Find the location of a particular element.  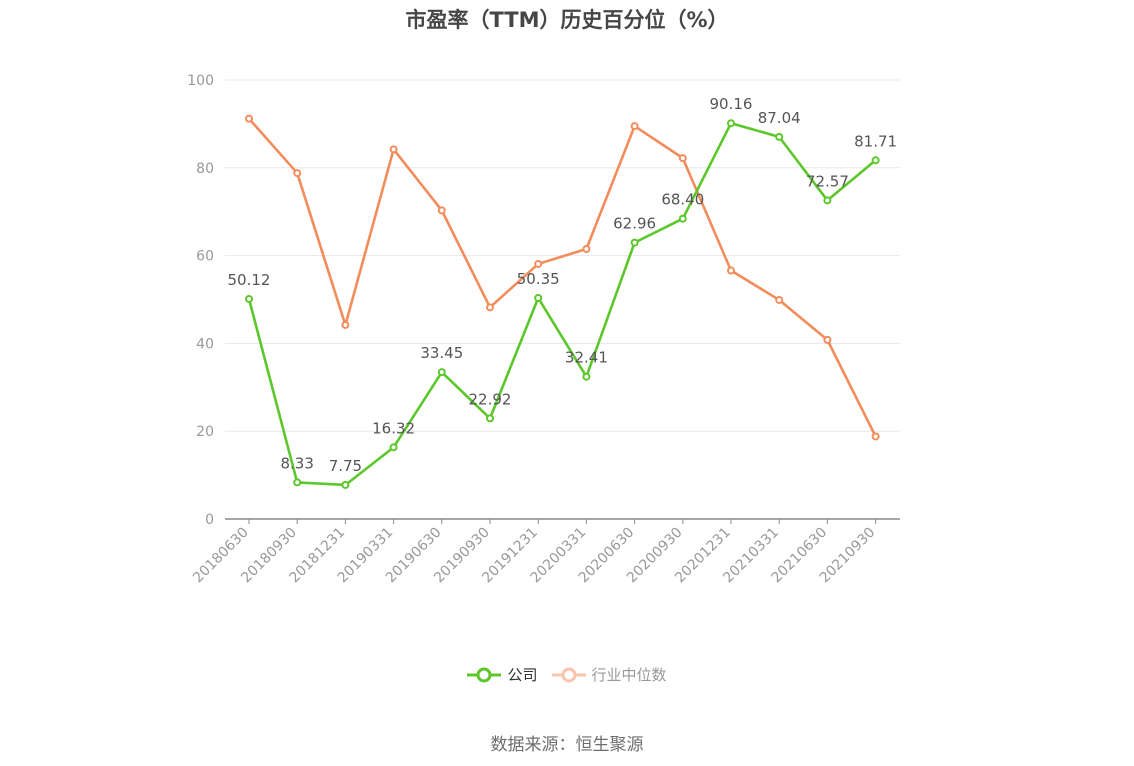

y-tick-label: 100 is located at coordinates (200, 81).